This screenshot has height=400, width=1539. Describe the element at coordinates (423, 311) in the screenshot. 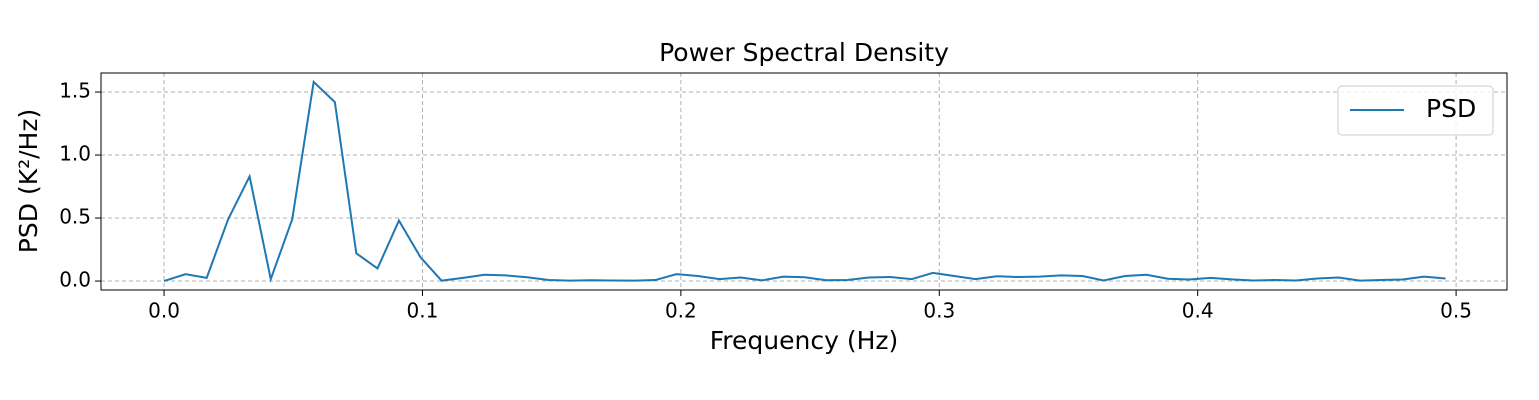

I see `x-tick-label: 0.1` at that location.